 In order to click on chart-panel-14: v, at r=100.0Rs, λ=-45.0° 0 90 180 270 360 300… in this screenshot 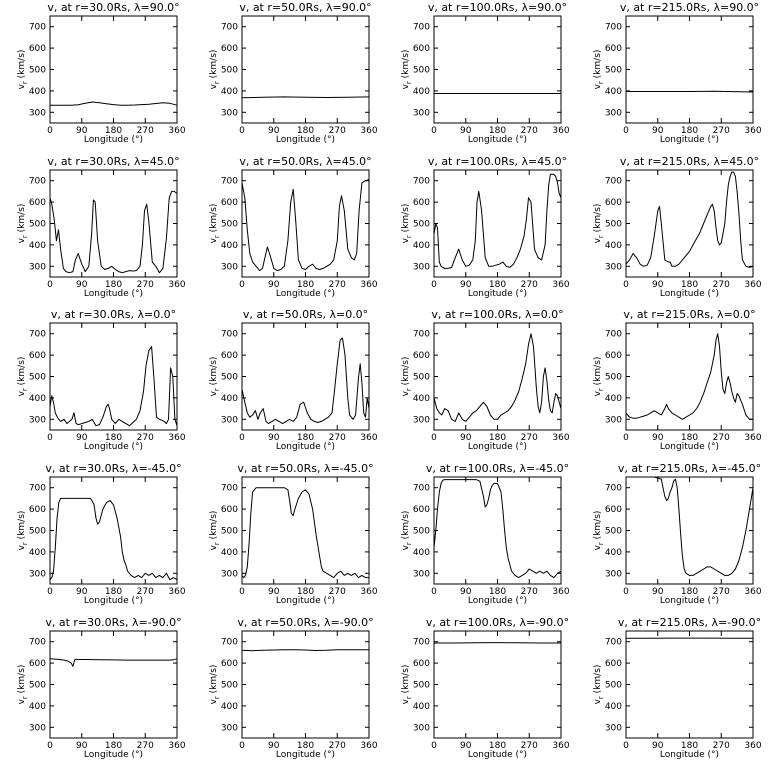, I will do `click(485, 534)`.